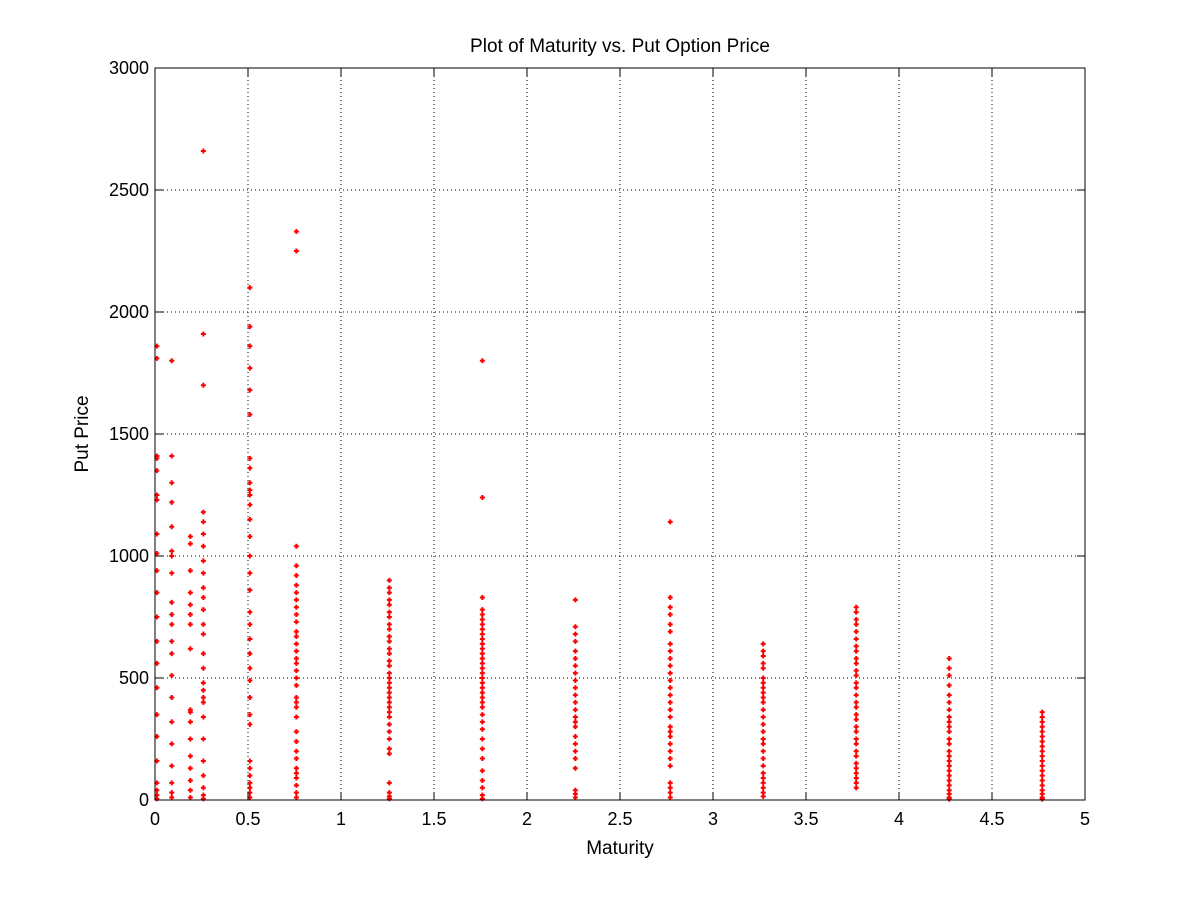 This screenshot has width=1200, height=900. Describe the element at coordinates (129, 68) in the screenshot. I see `y-tick-label: 3000` at that location.